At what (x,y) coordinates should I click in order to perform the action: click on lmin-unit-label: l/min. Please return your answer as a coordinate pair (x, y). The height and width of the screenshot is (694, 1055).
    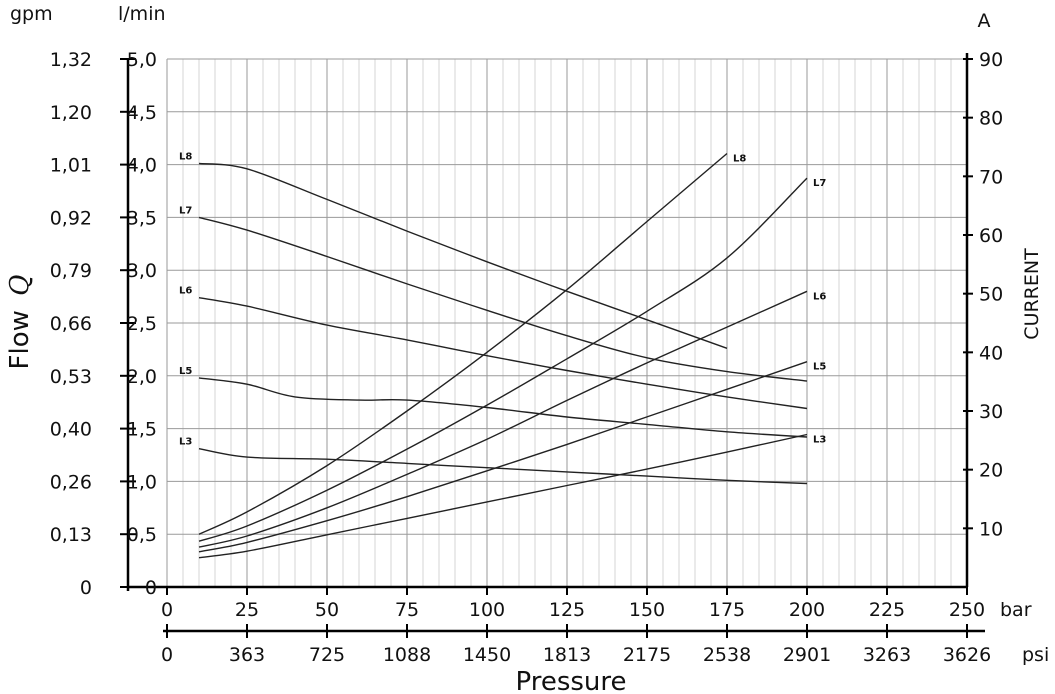
    Looking at the image, I should click on (142, 14).